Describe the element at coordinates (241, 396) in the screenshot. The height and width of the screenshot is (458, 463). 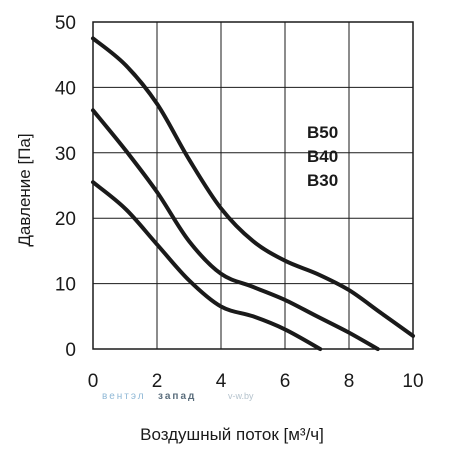
I see `watermark-part3: v-w.by` at that location.